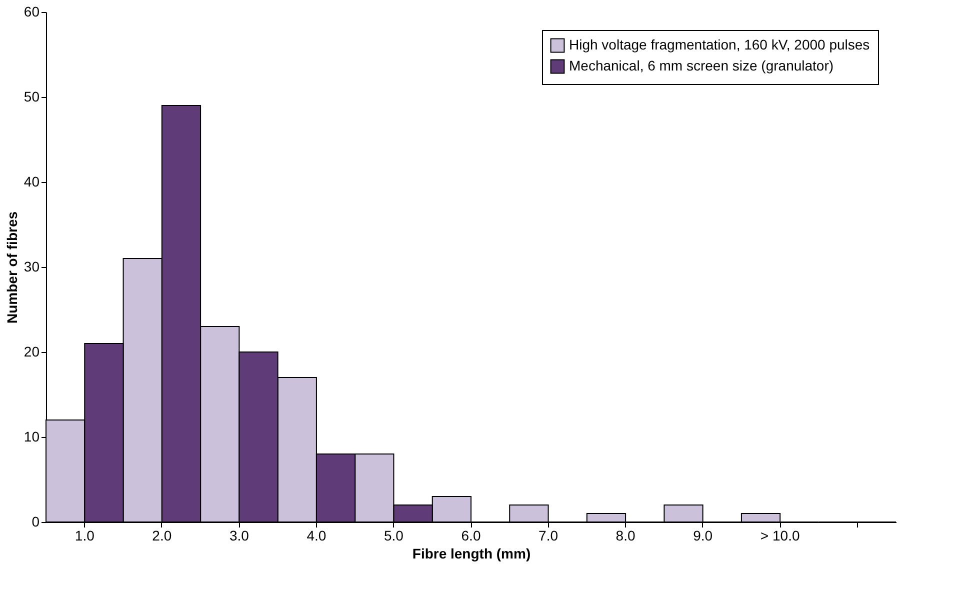 This screenshot has height=609, width=960. I want to click on legend-label: High voltage fragmentation, 160 kV, 2000 pulses, so click(719, 44).